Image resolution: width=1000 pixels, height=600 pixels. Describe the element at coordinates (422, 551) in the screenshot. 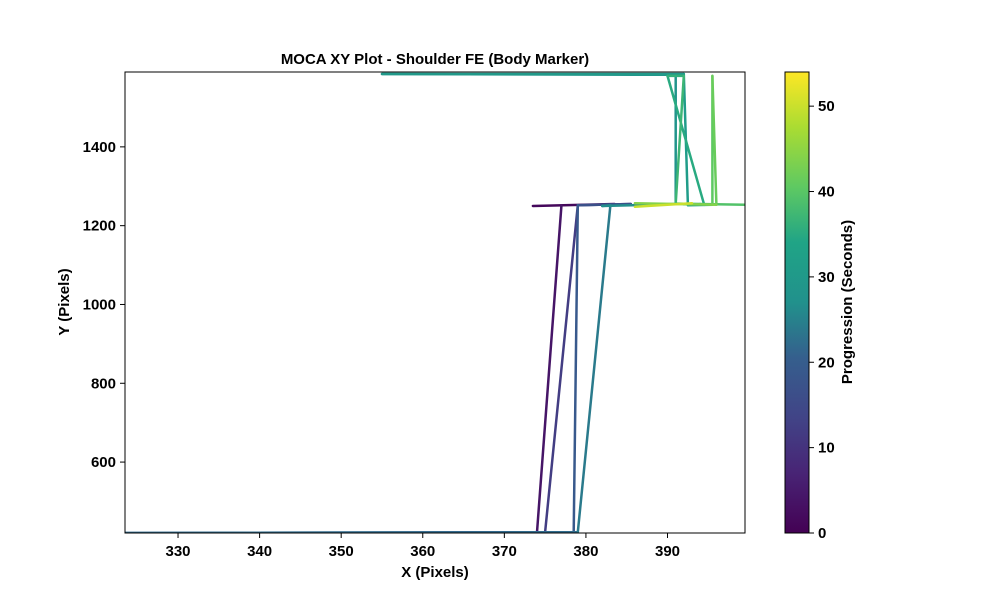

I see `x-tick-label: 360` at that location.